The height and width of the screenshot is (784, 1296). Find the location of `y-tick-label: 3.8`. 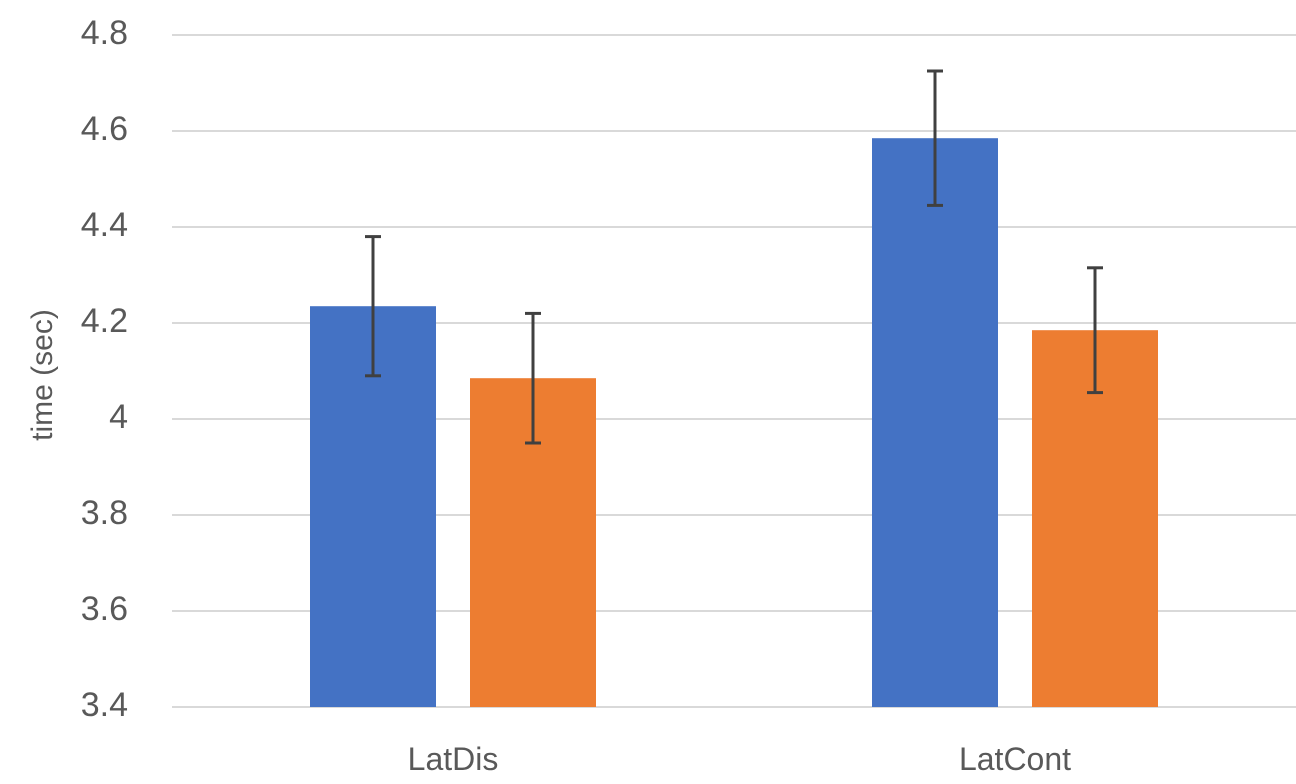

y-tick-label: 3.8 is located at coordinates (104, 513).